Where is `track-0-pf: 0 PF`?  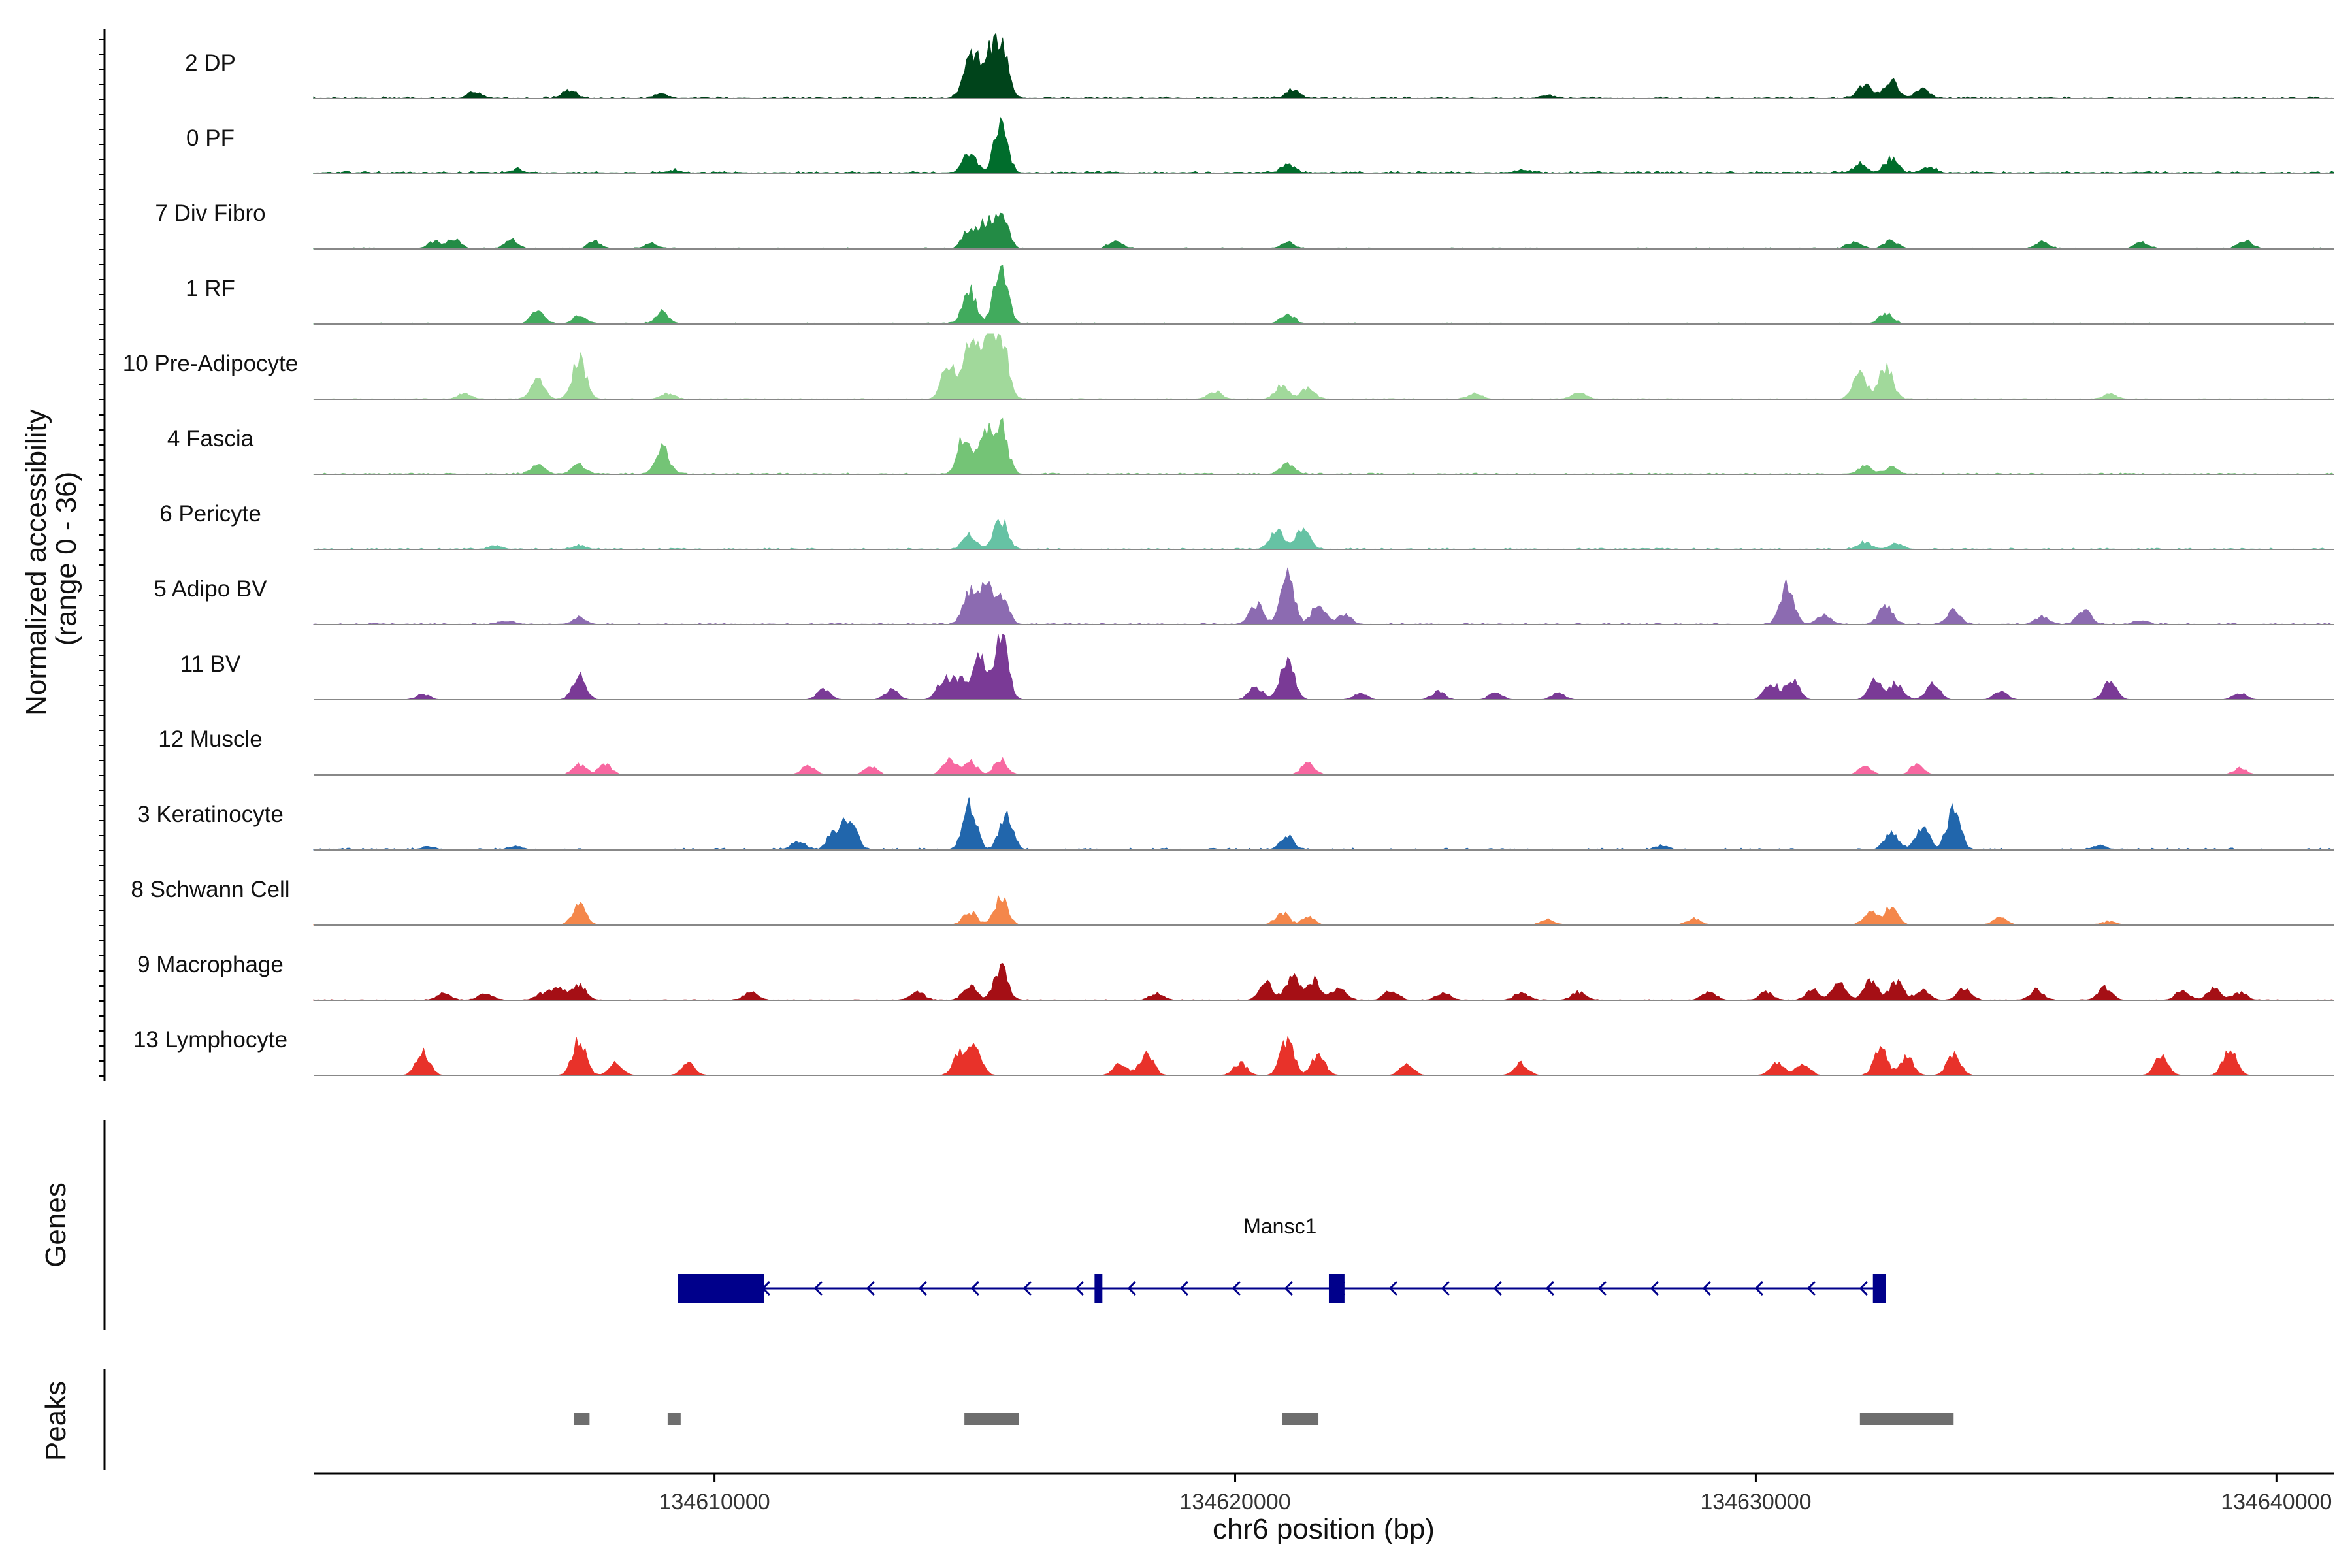
track-0-pf: 0 PF is located at coordinates (1260, 145).